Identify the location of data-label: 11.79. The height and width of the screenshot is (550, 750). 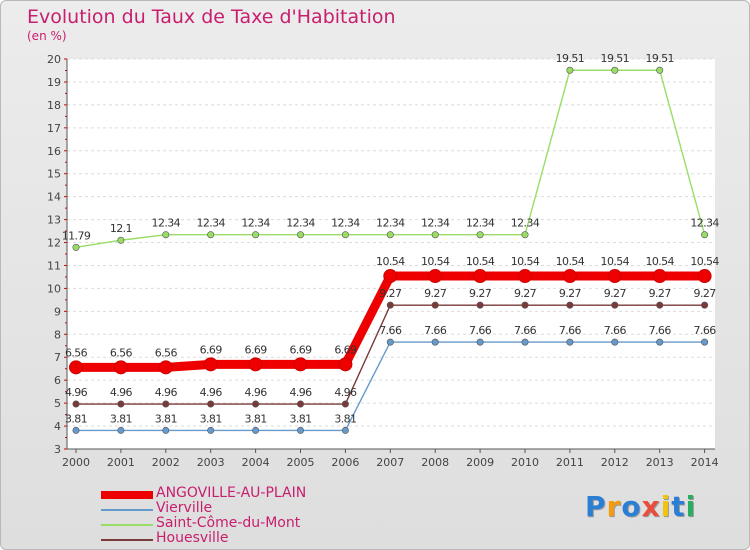
(76, 235).